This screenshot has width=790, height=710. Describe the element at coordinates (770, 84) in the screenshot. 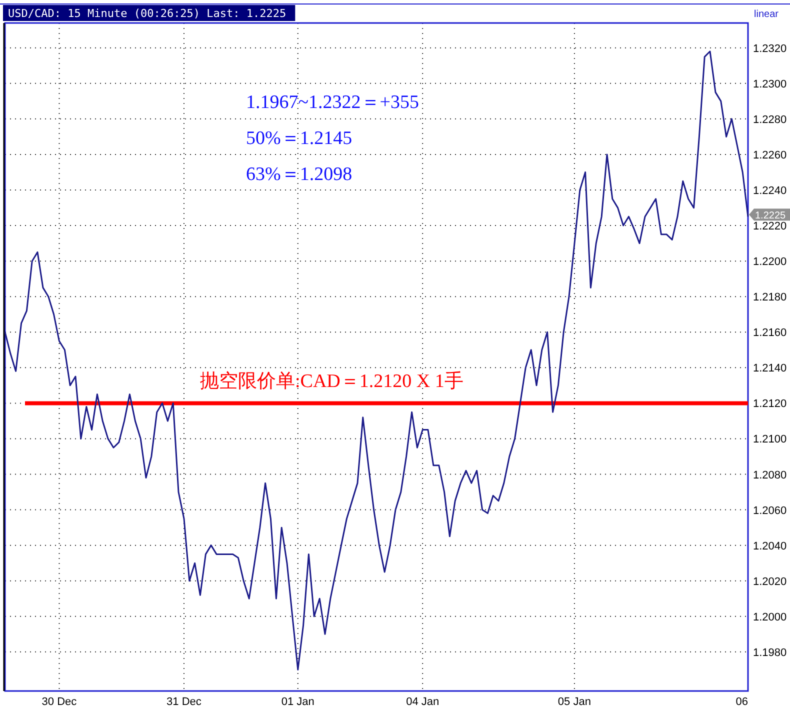

I see `y-tick-label: 1.2300` at that location.